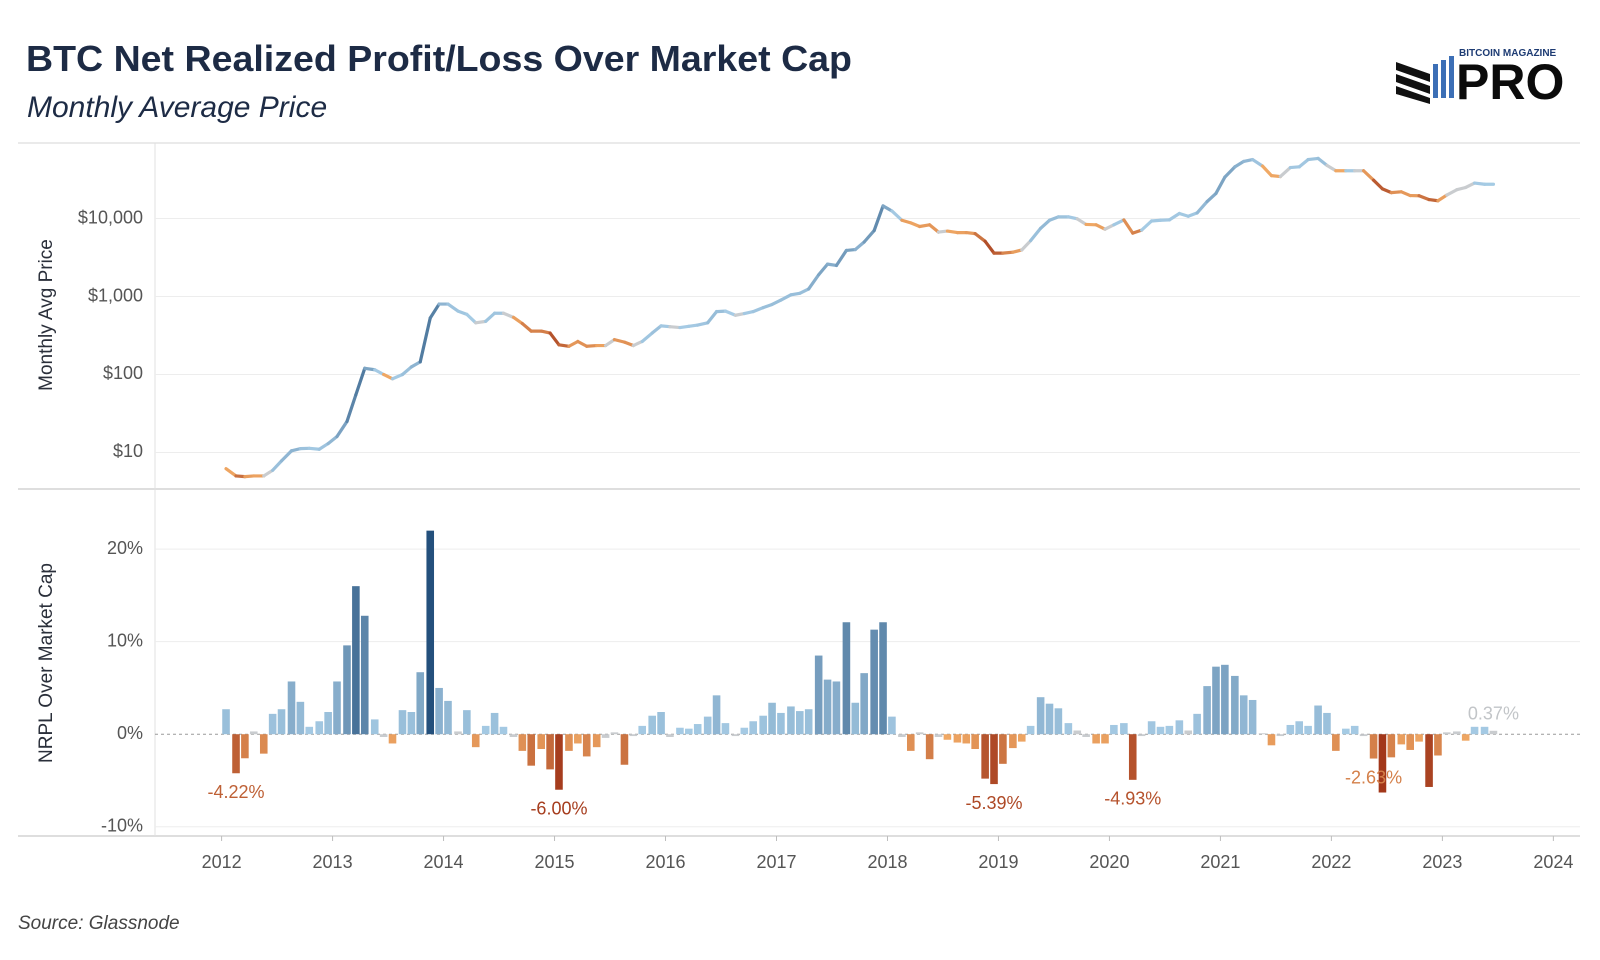 This screenshot has width=1600, height=960. Describe the element at coordinates (1220, 862) in the screenshot. I see `x-tick-label: 2021` at that location.